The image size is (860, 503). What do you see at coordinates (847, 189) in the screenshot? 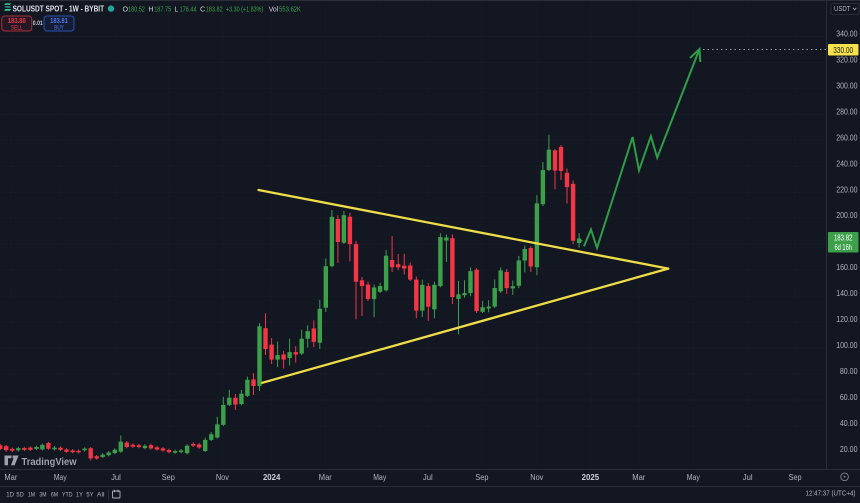
I see `svg-text: 220.00` at bounding box center [847, 189].